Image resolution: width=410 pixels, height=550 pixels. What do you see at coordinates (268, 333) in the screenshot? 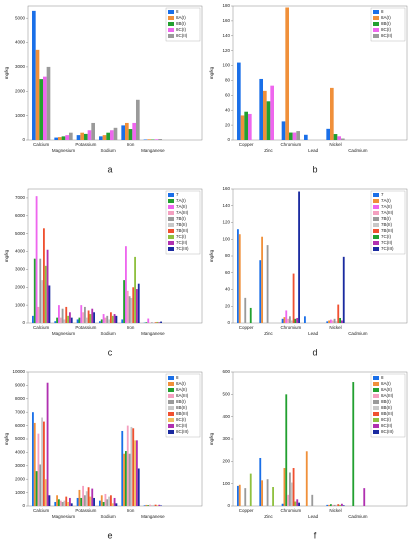
I see `x-tick-label: Zinc` at bounding box center [268, 333].